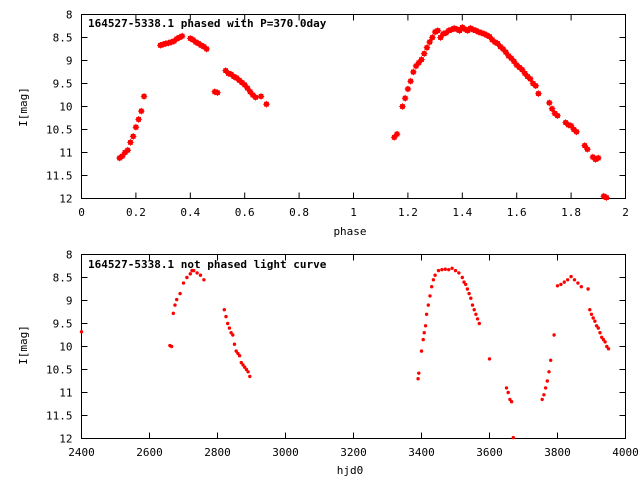 This screenshot has height=480, width=640. I want to click on unphased-y-tick-label: 8, so click(69, 255).